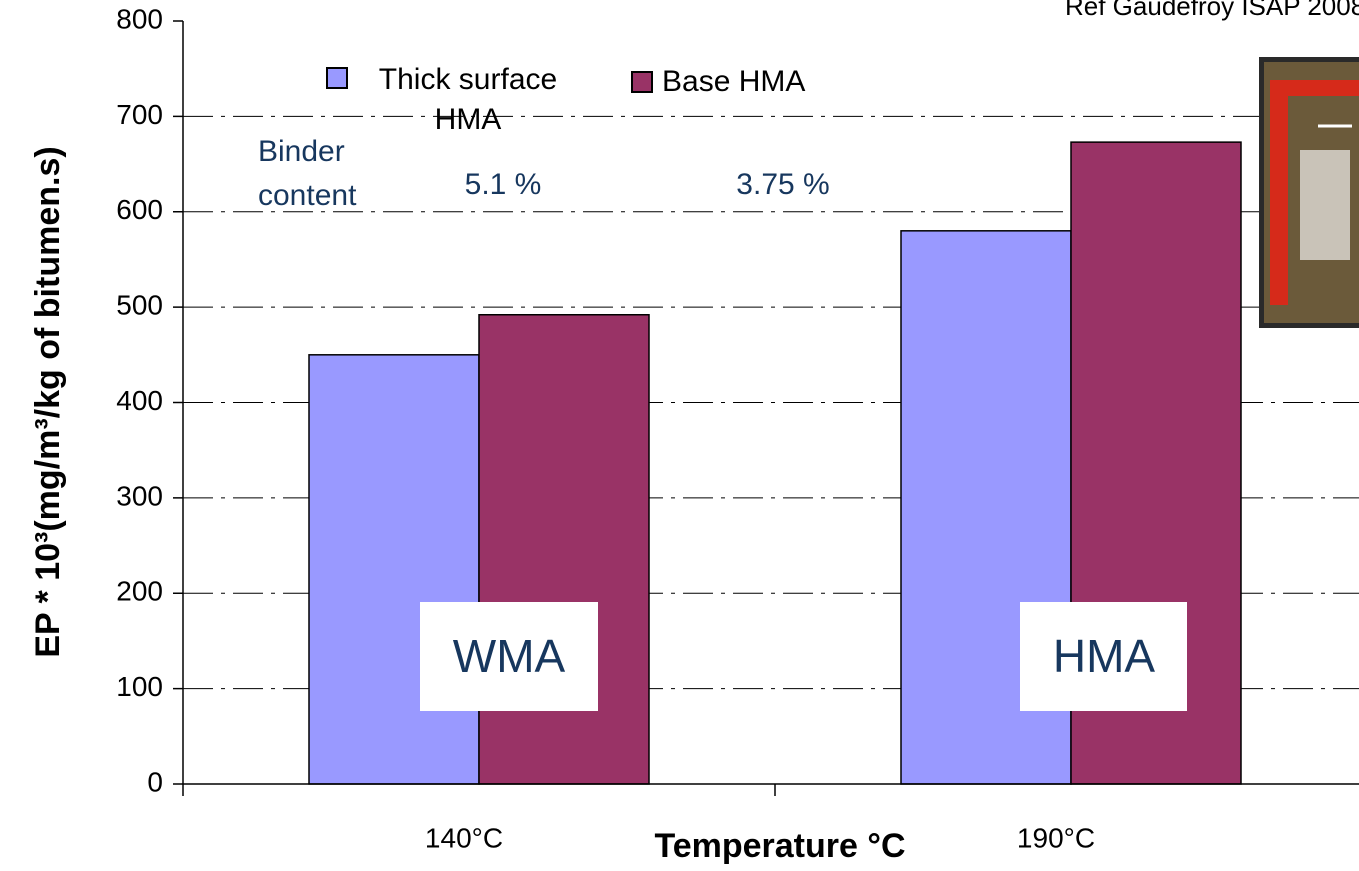 The height and width of the screenshot is (871, 1359). I want to click on x-axis-label: Temperature °C, so click(779, 846).